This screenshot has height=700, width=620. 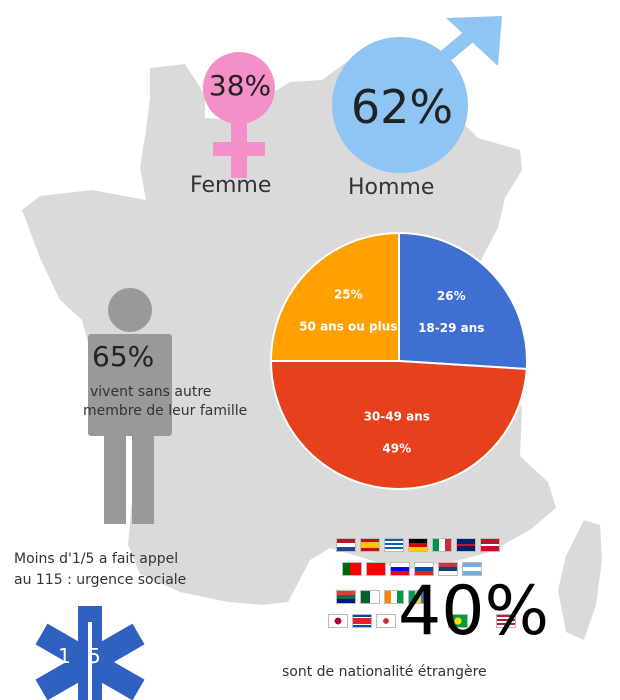 I want to click on star-text-left: 1, so click(x=64, y=656).